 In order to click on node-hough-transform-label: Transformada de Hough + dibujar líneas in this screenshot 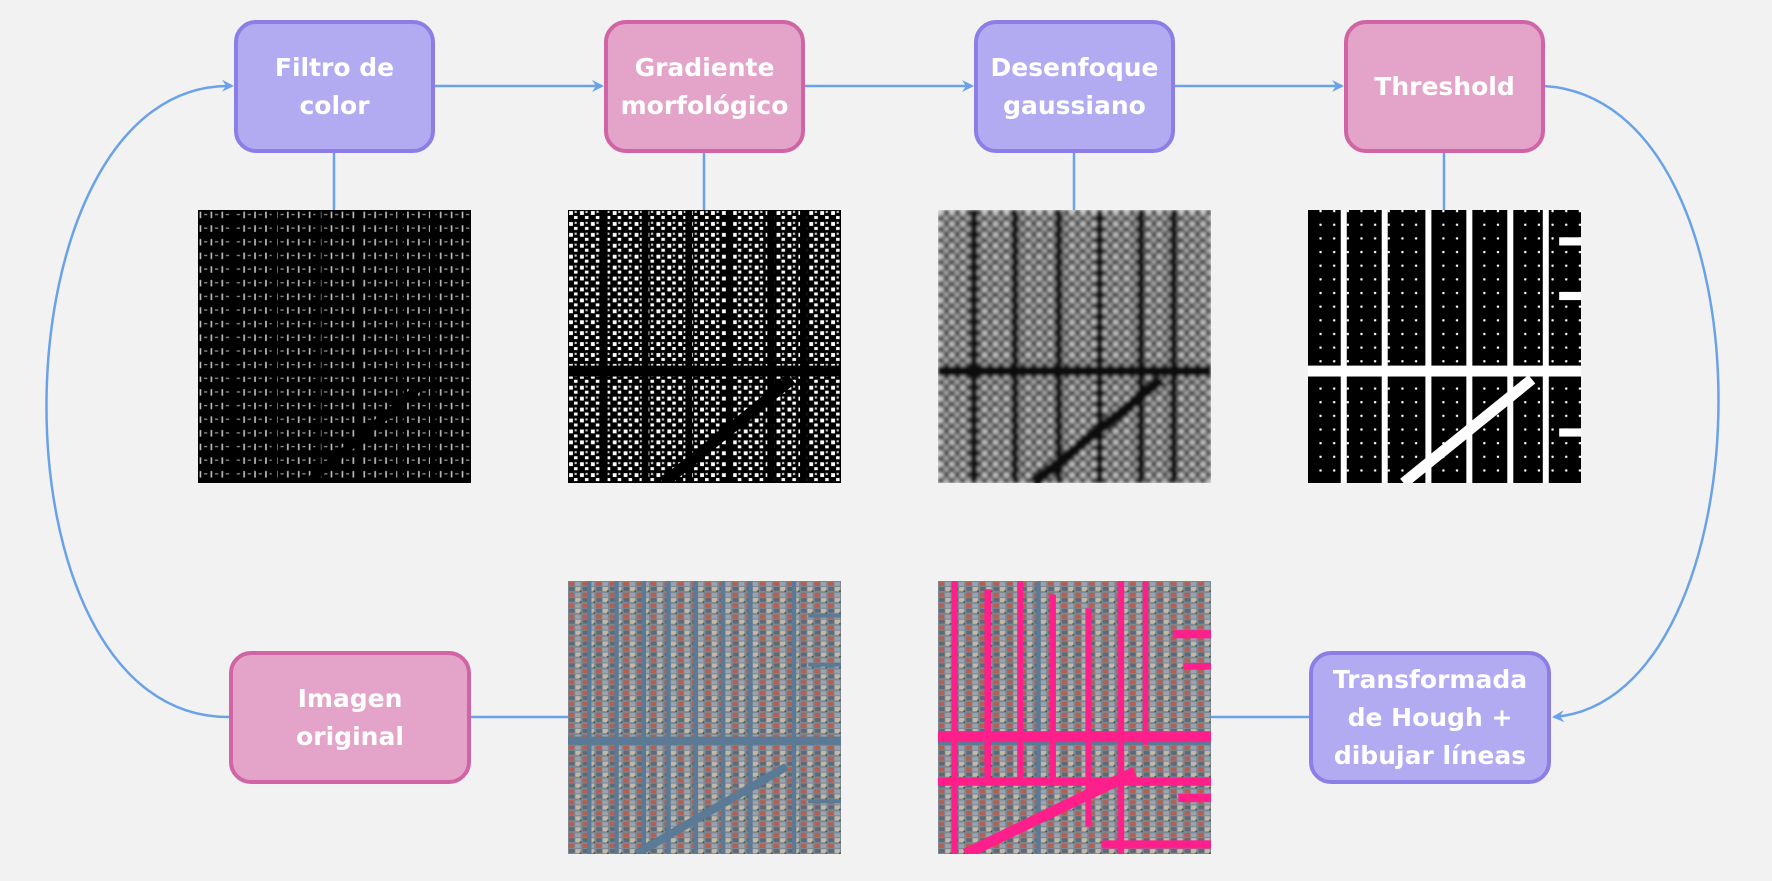, I will do `click(1430, 717)`.